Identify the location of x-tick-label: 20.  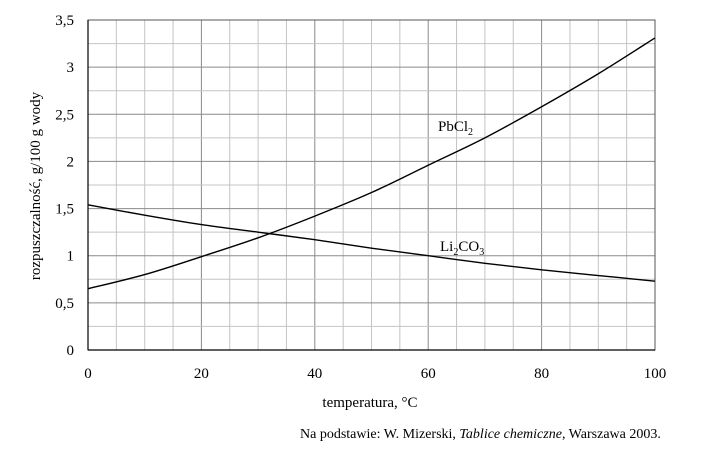
(201, 374).